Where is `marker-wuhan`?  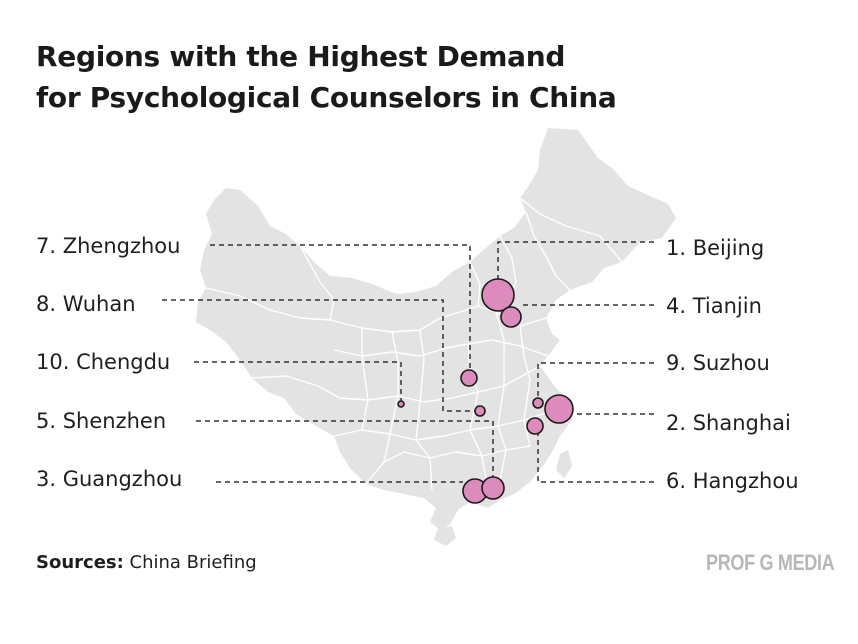
marker-wuhan is located at coordinates (480, 411).